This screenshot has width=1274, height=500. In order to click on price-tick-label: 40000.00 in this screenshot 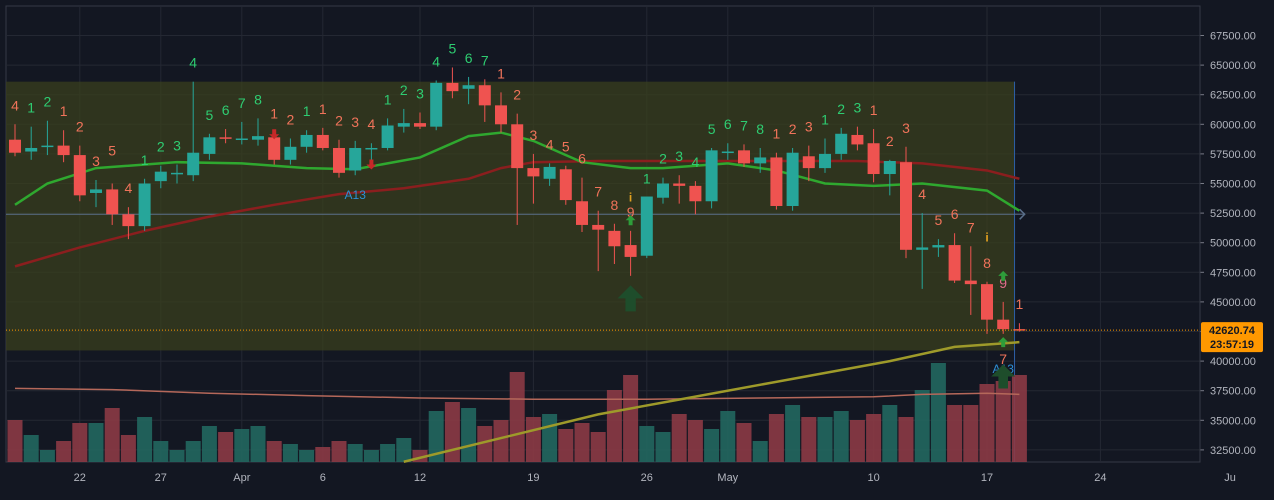, I will do `click(1233, 362)`.